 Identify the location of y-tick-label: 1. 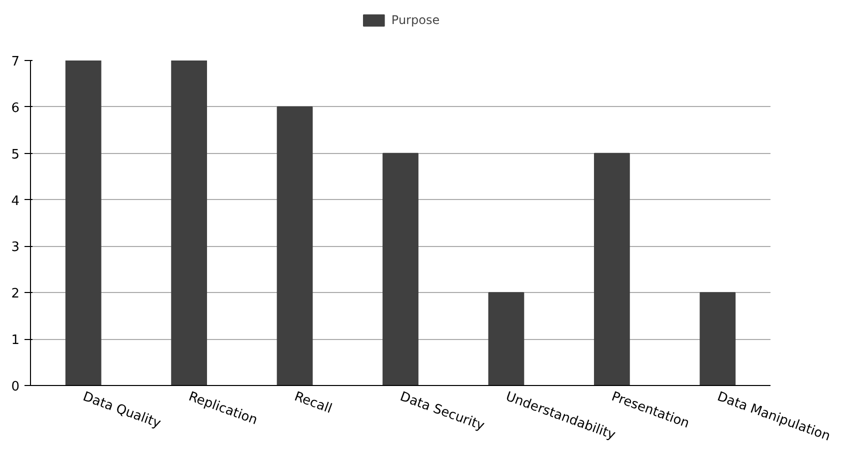
(15, 340).